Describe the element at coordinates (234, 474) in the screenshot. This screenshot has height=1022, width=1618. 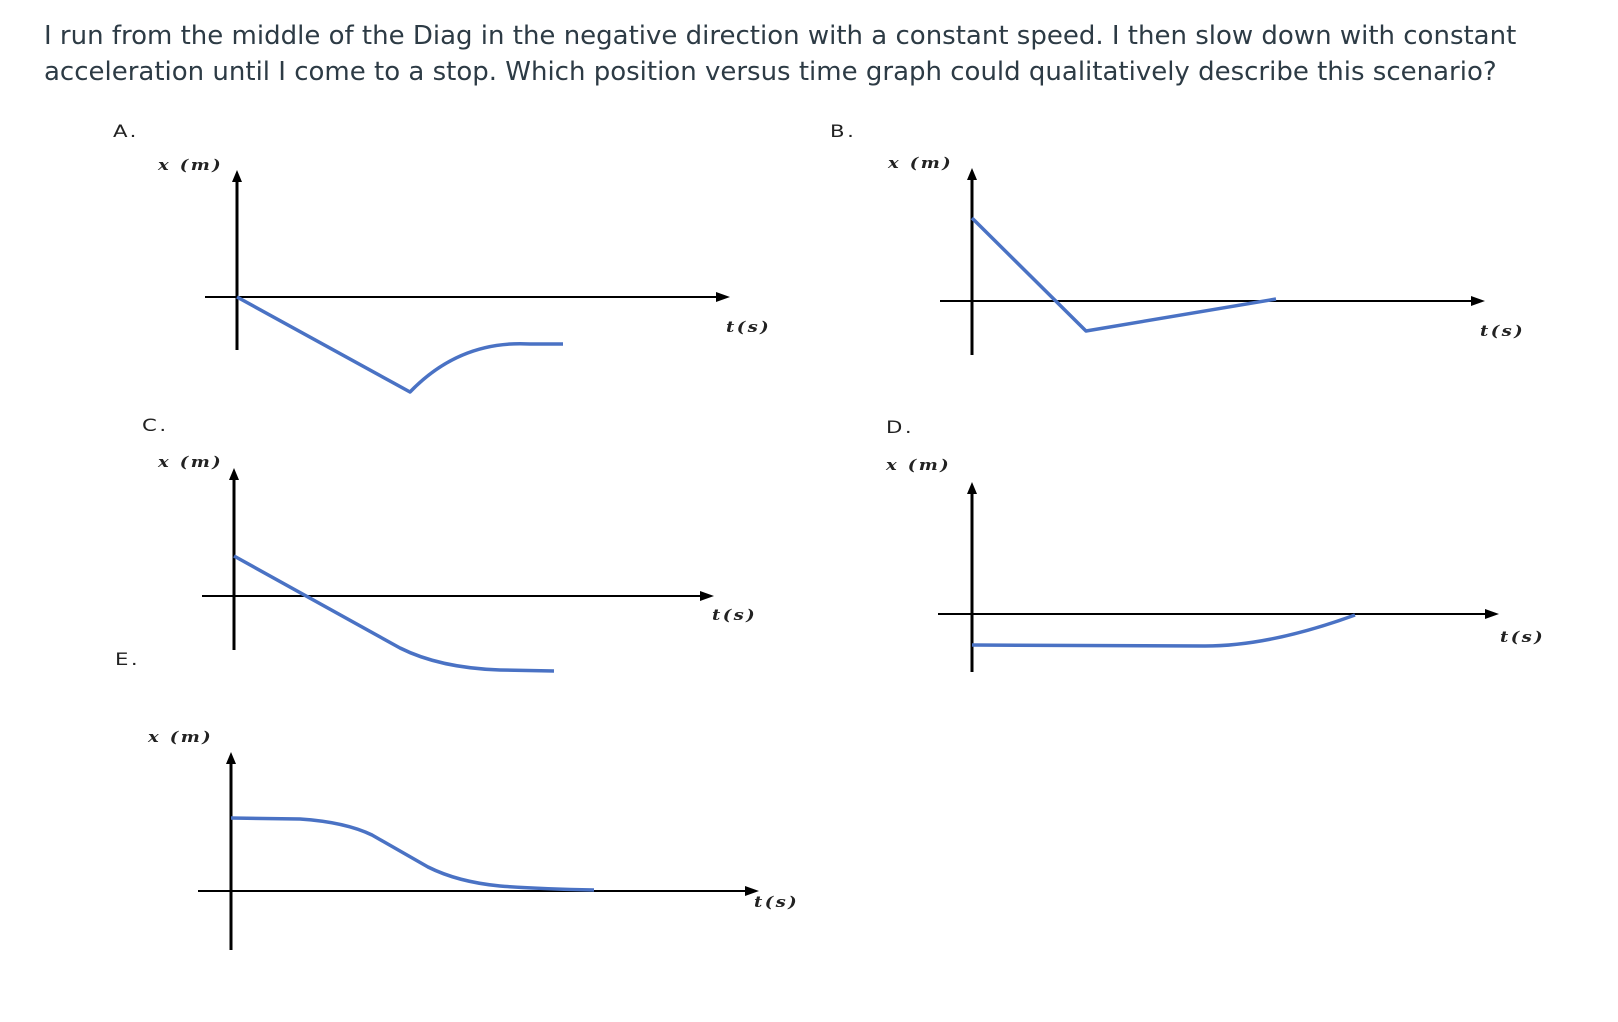
I see `graph-c-y-arrow` at that location.